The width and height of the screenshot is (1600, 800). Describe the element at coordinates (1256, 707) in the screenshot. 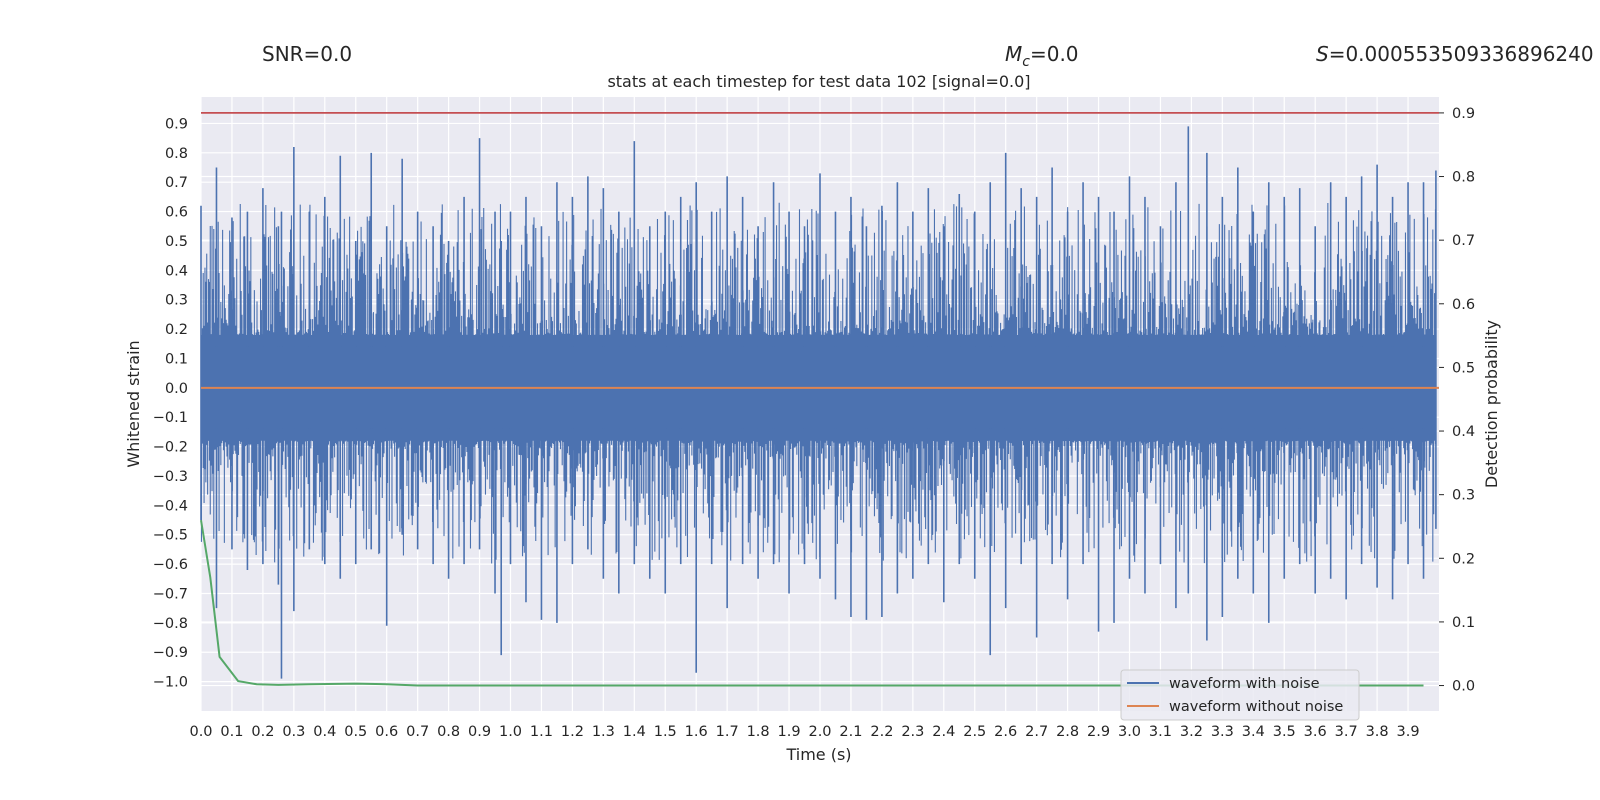

I see `legend-label-no-noise: waveform without noise` at that location.